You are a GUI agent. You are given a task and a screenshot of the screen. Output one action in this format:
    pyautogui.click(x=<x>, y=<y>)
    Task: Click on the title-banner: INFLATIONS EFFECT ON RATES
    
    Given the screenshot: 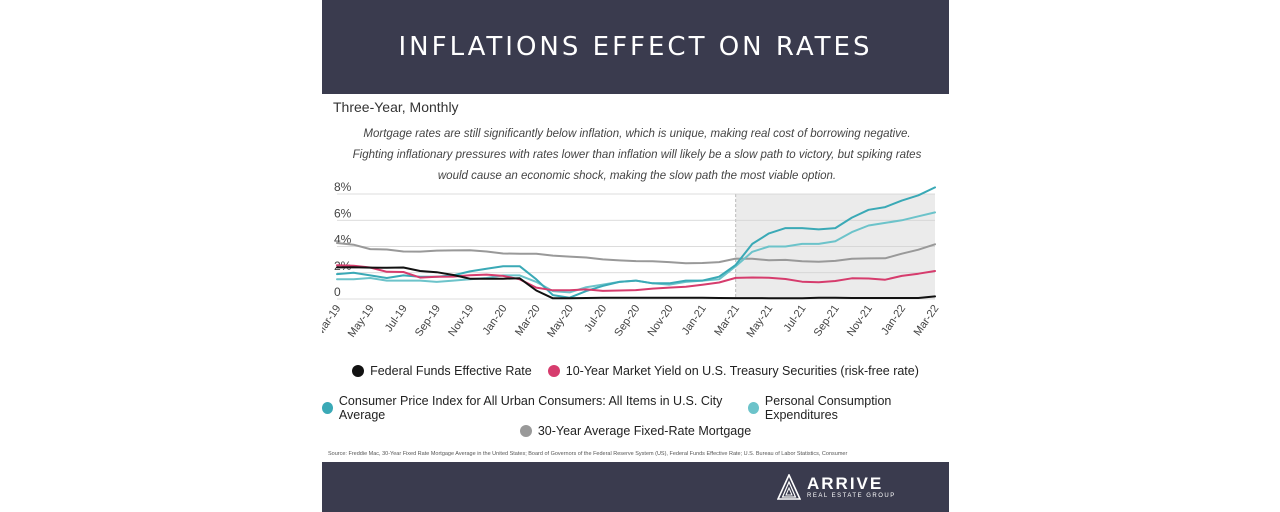 What is the action you would take?
    pyautogui.click(x=635, y=47)
    